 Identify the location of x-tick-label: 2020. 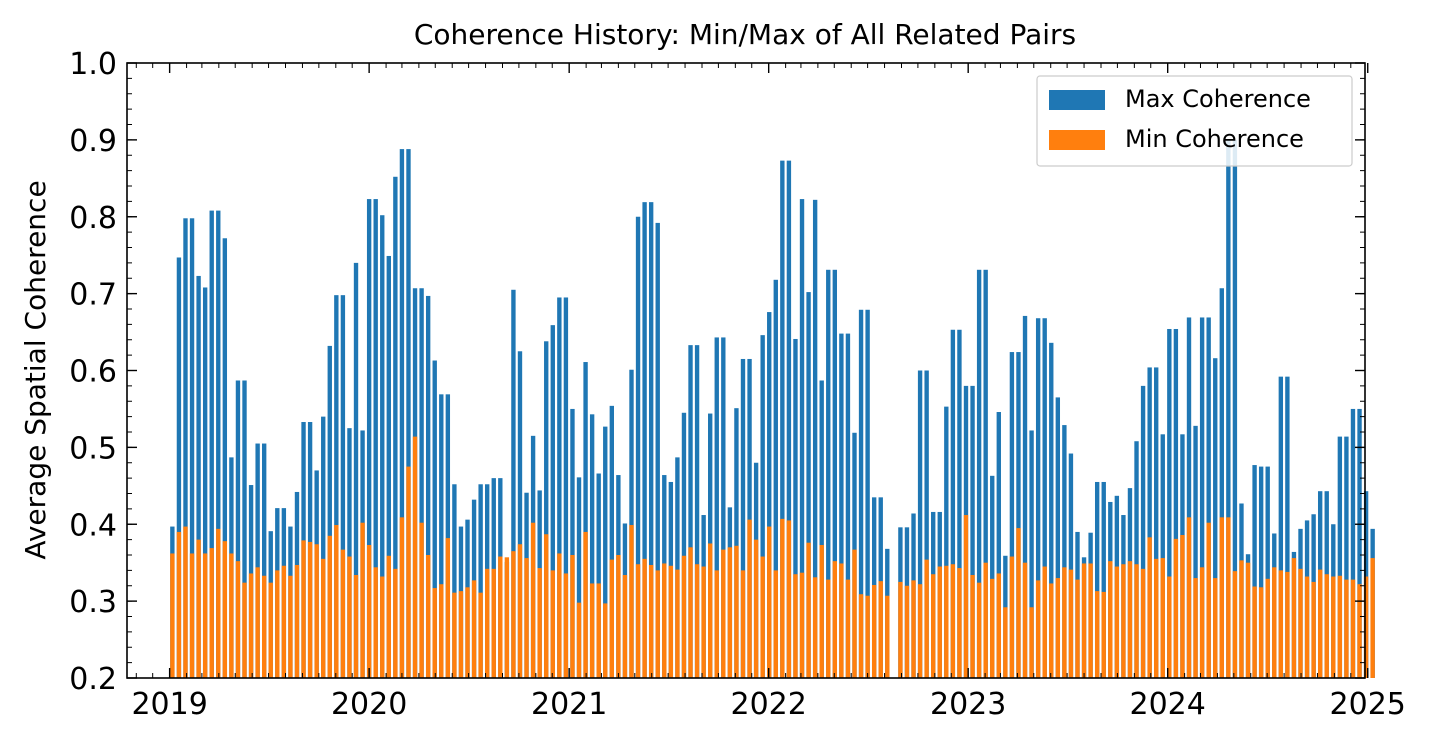
(369, 704).